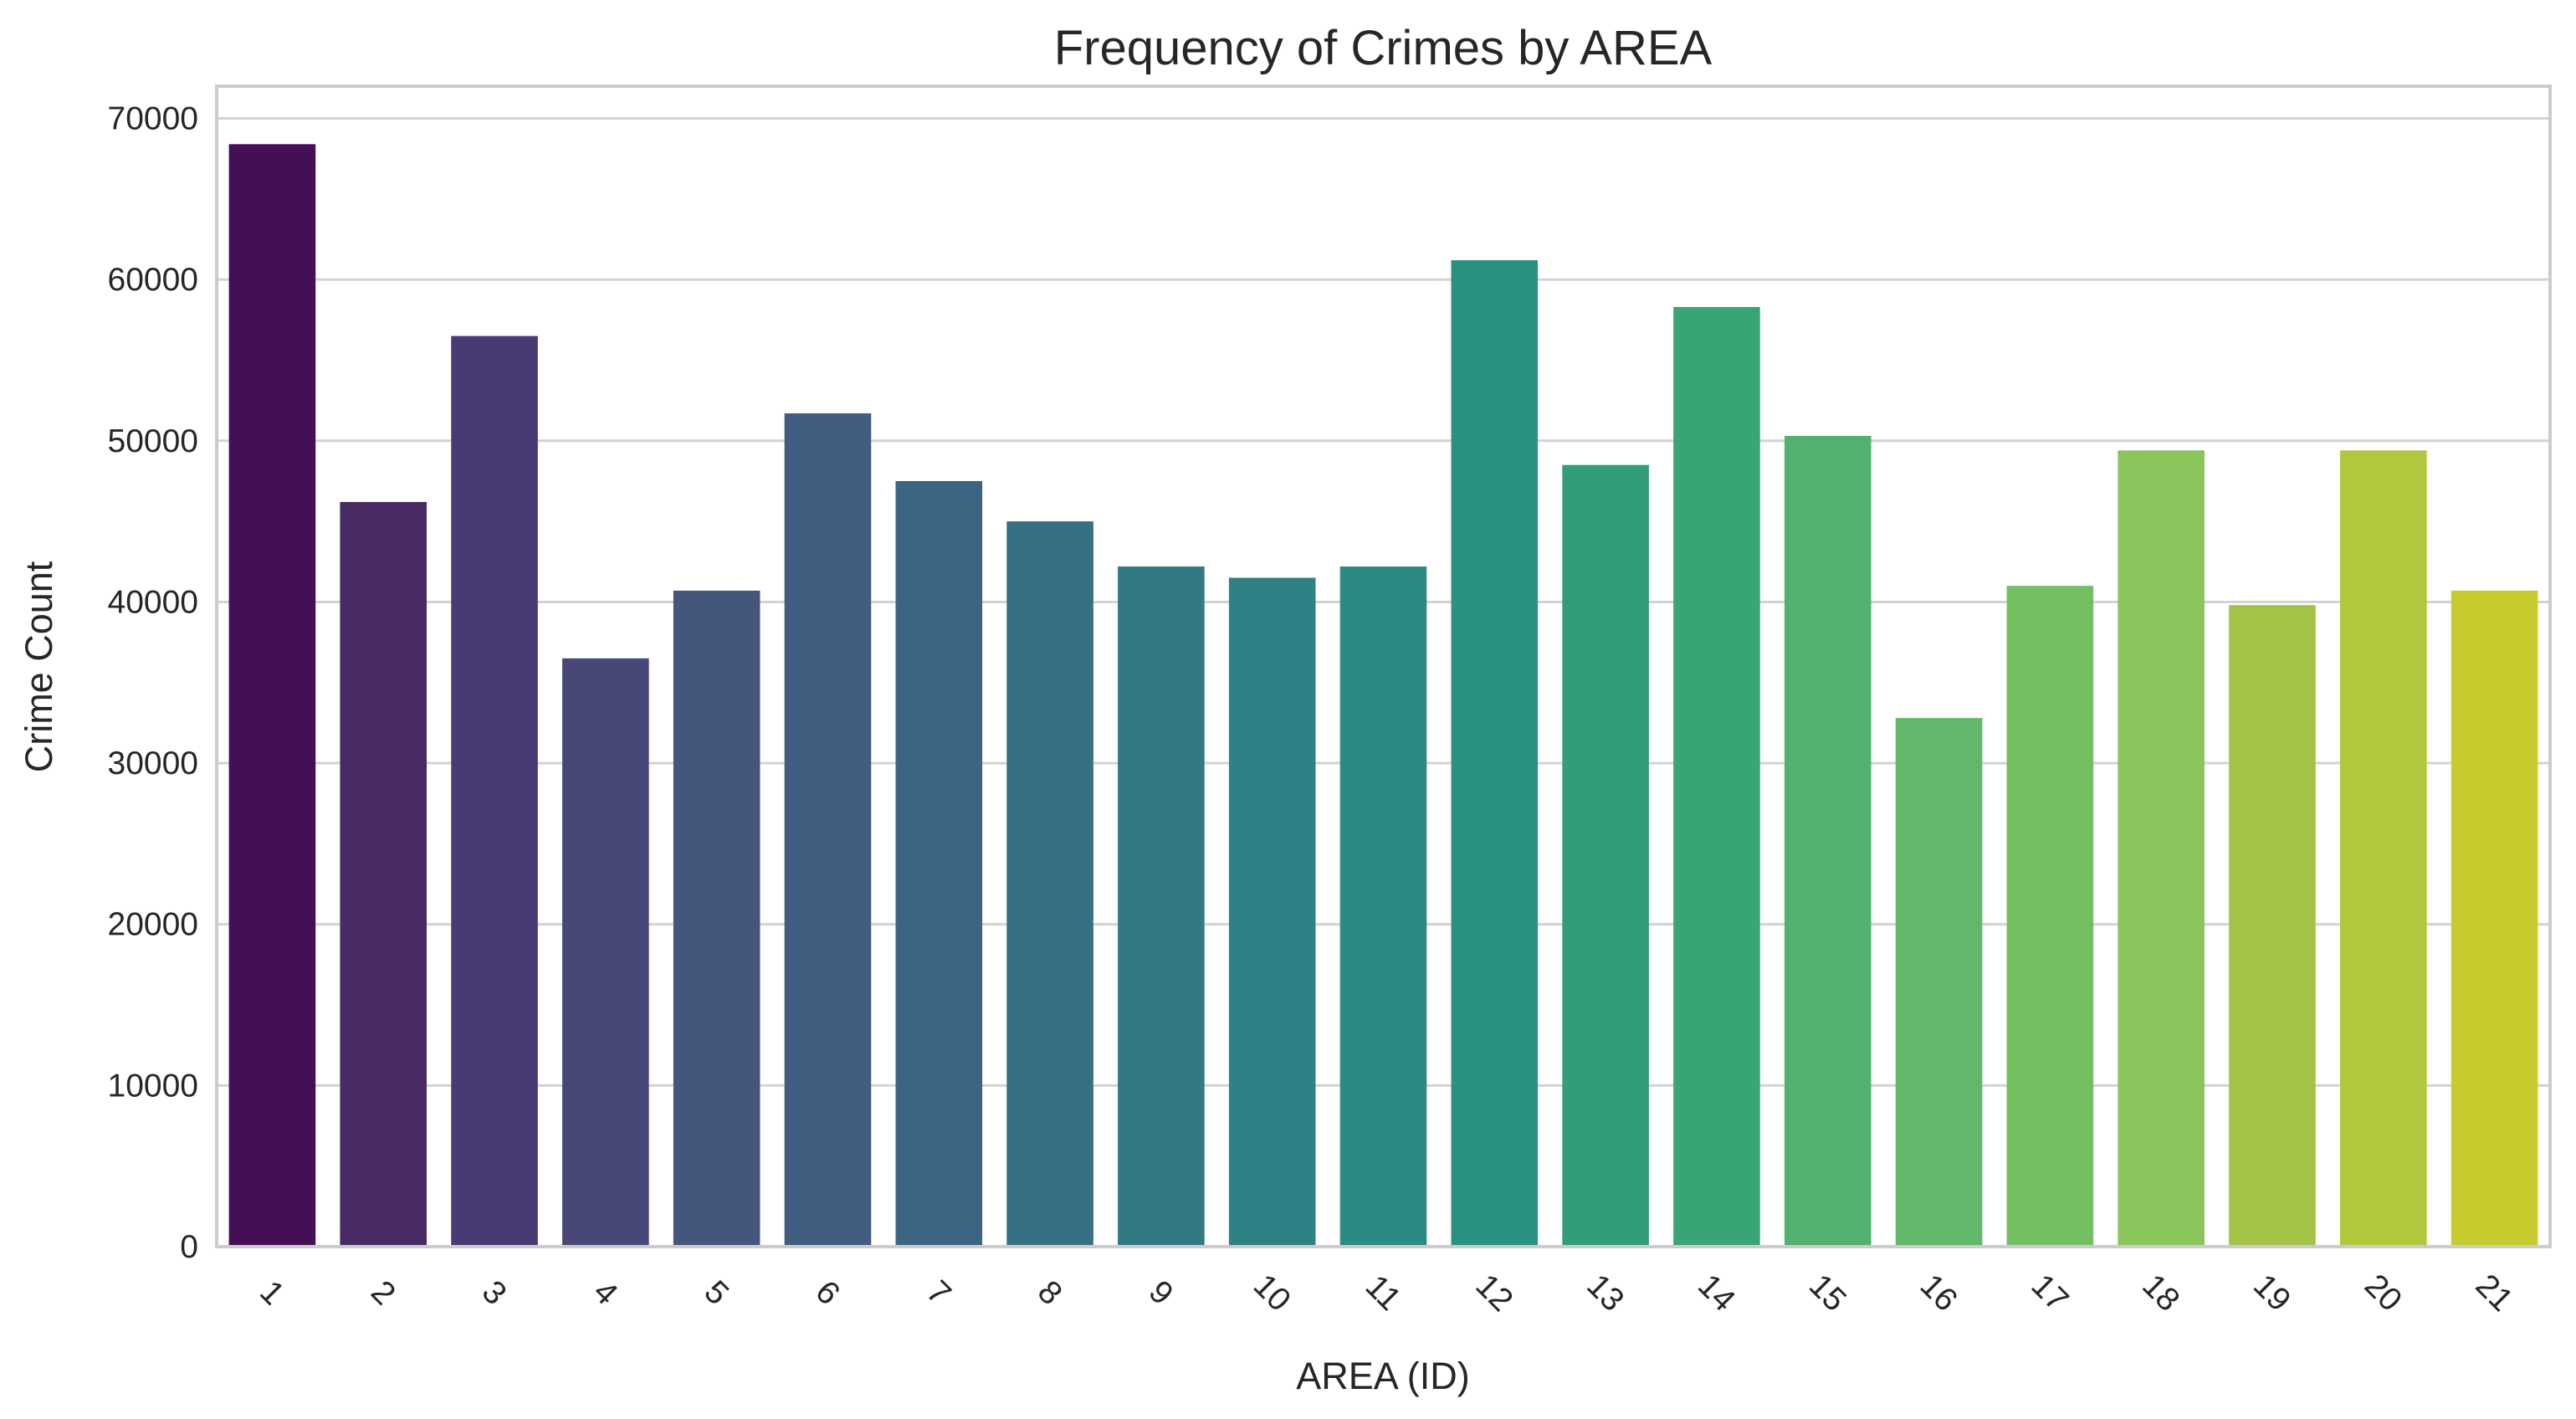 Image resolution: width=2576 pixels, height=1419 pixels. I want to click on chart-title: Frequency of Crimes by AREA, so click(1384, 48).